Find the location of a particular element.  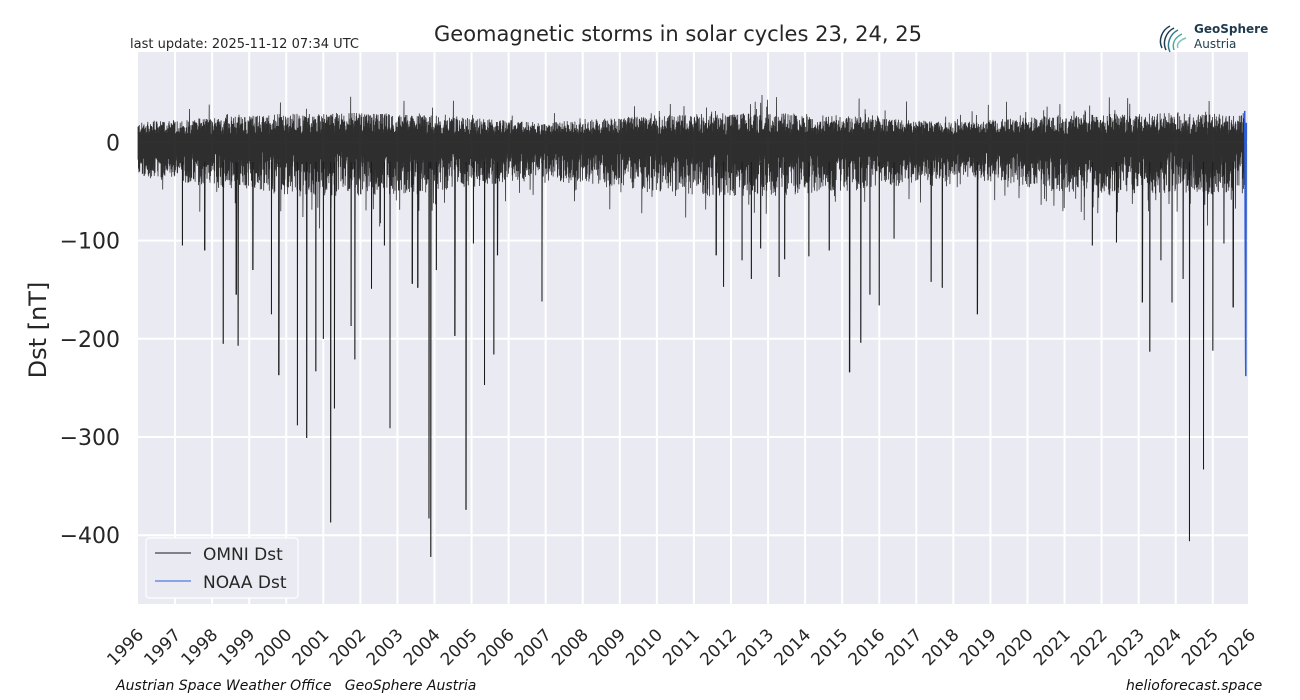

y-tick-label: −400 is located at coordinates (90, 536).